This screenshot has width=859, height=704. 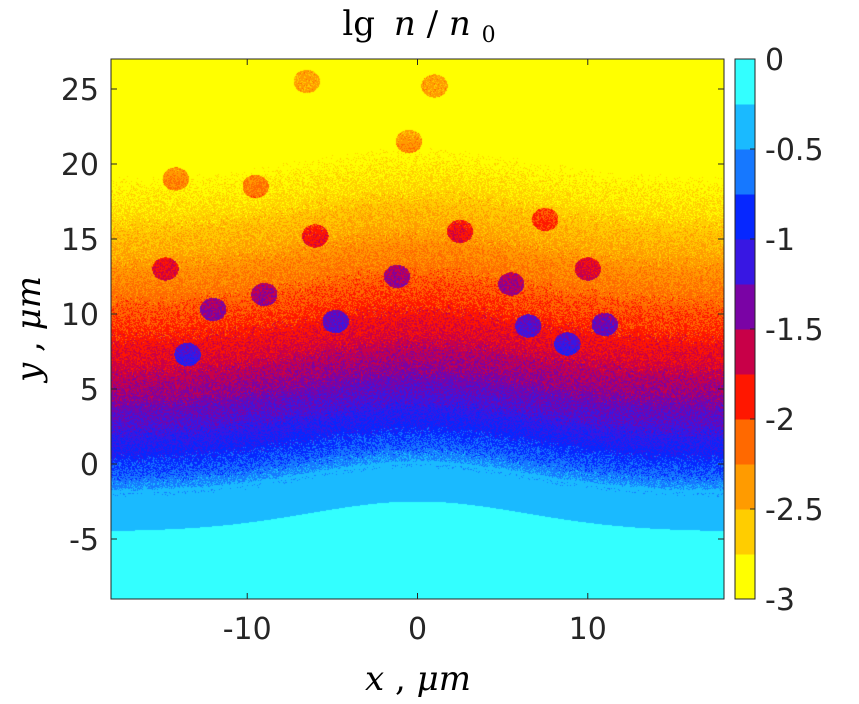 I want to click on y-tick-label: 0, so click(x=89, y=465).